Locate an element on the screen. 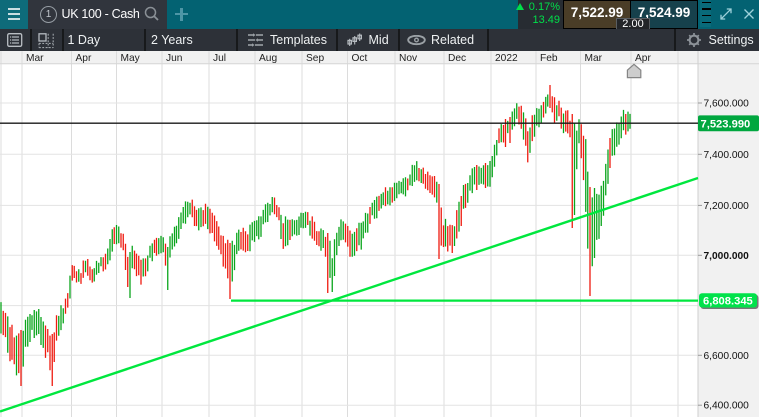 The width and height of the screenshot is (759, 417). svg-text: 7,200.000 is located at coordinates (727, 206).